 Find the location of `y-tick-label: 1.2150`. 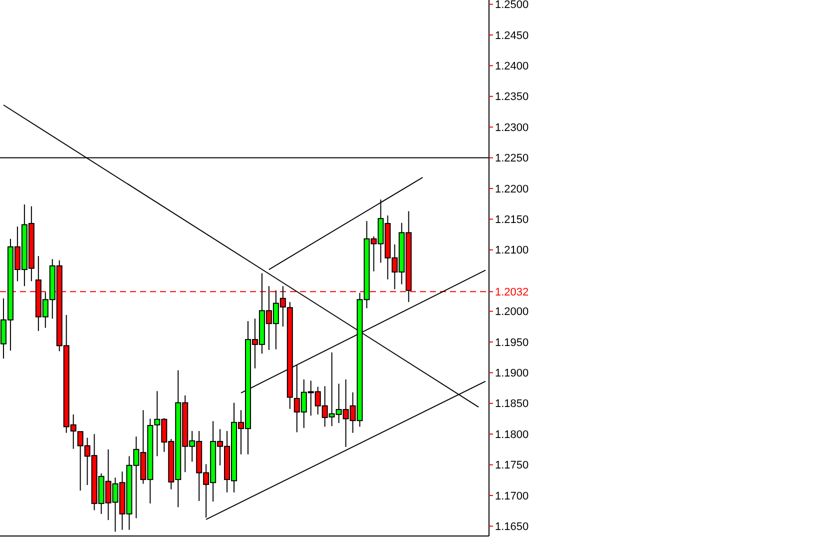

y-tick-label: 1.2150 is located at coordinates (512, 220).